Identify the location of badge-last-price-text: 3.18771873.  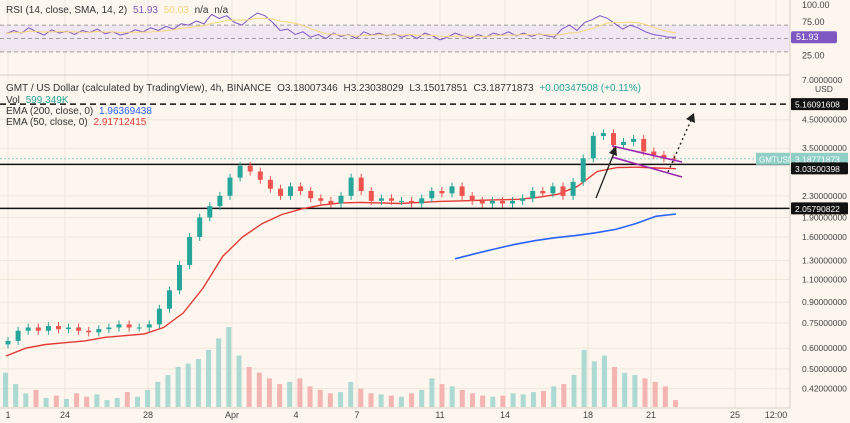
(817, 159).